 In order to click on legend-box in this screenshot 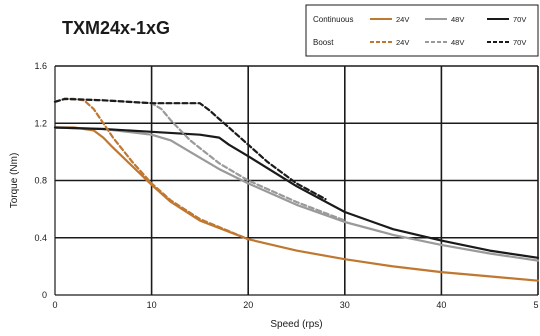, I will do `click(422, 30)`.